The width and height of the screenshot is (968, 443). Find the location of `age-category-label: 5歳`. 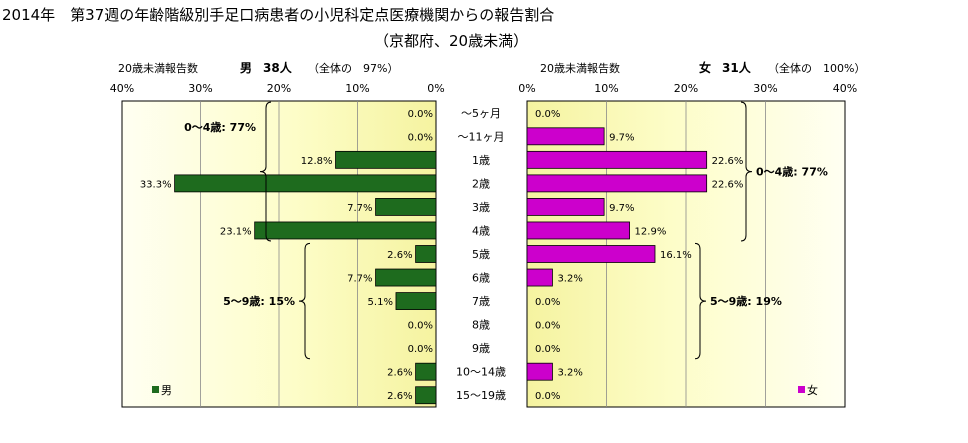

age-category-label: 5歳 is located at coordinates (481, 254).